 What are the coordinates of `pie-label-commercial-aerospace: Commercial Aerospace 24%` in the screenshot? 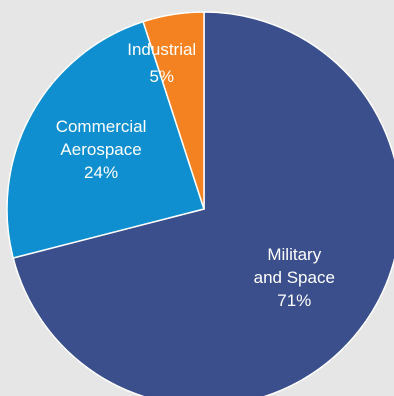 It's located at (101, 149).